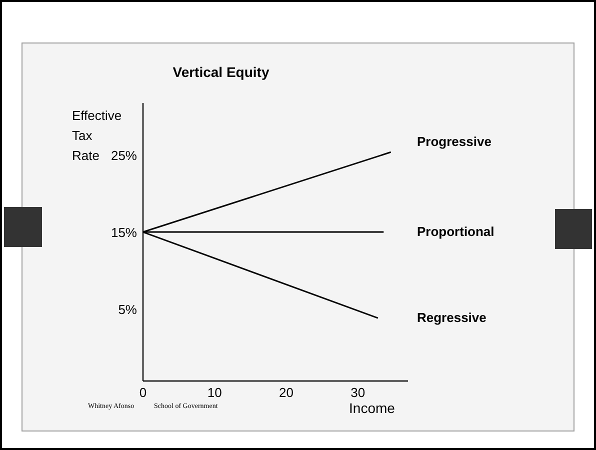  I want to click on x-tick-label: 0, so click(143, 392).